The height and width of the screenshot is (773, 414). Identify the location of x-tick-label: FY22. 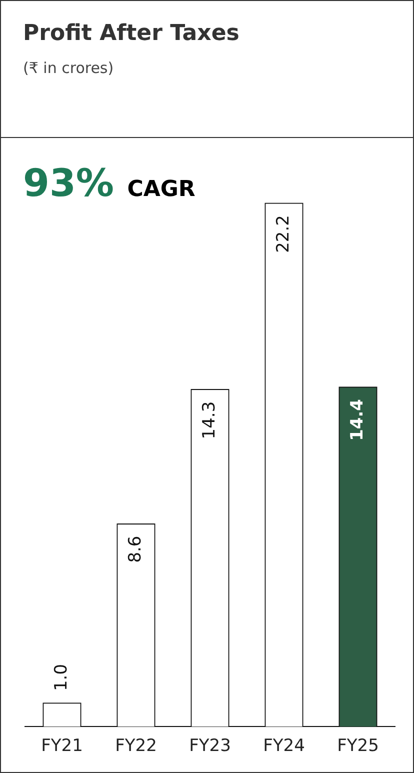
(136, 746).